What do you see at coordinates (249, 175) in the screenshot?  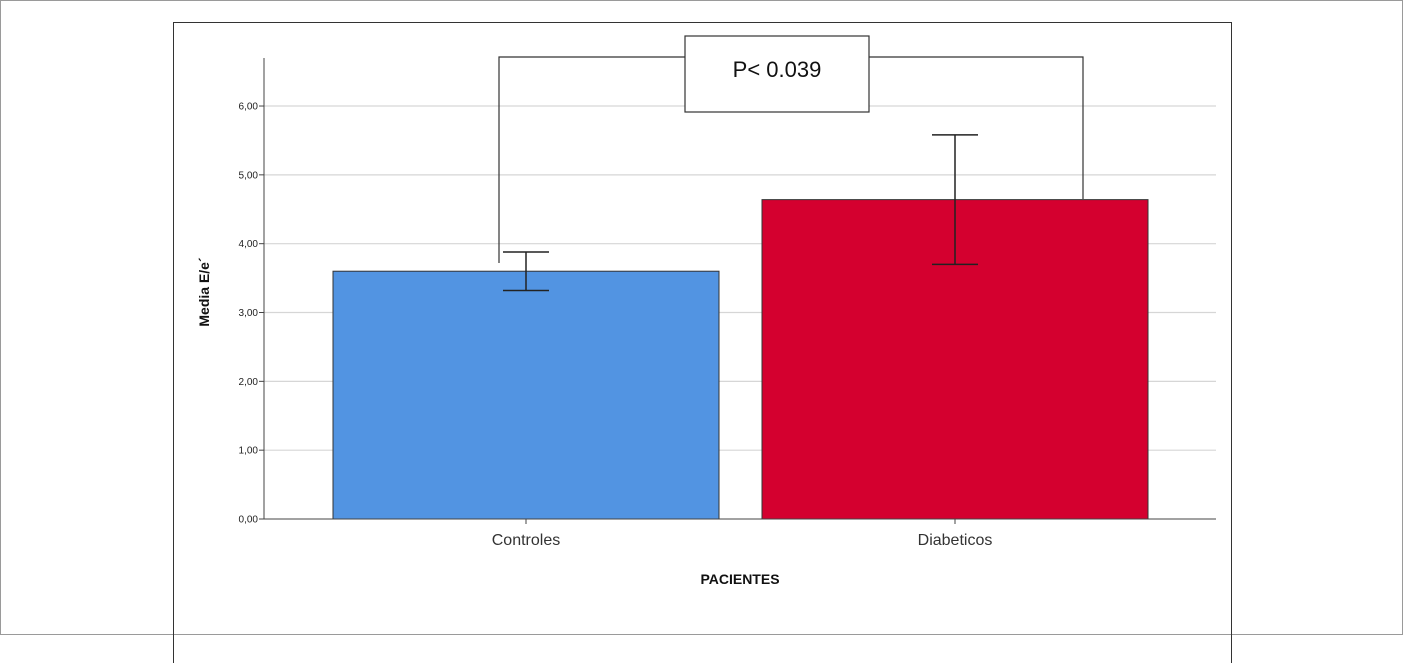 I see `y-tick-label: 5,00` at bounding box center [249, 175].